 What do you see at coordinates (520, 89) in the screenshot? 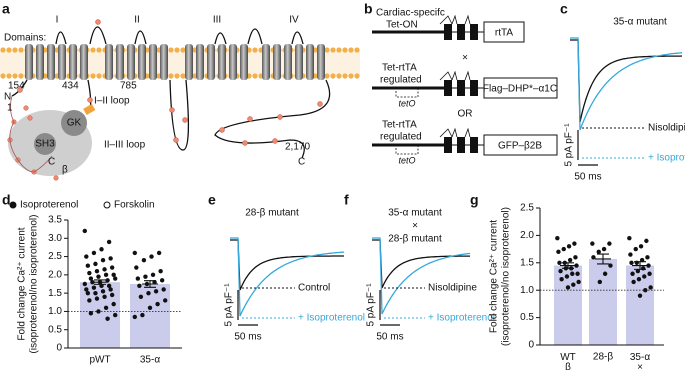
I see `gene-label: Flag–DHP*–α1C` at bounding box center [520, 89].